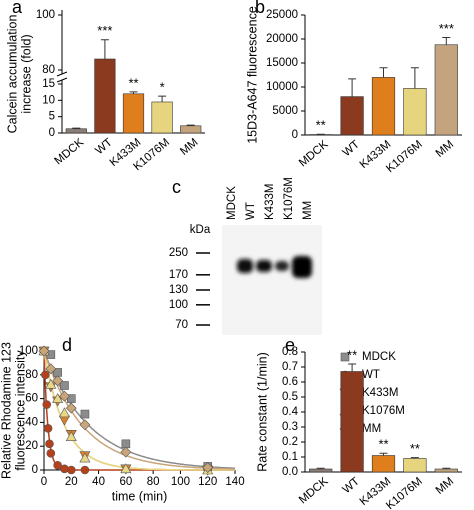 This screenshot has width=474, height=510. Describe the element at coordinates (6, 410) in the screenshot. I see `y-axis-label: Relative Rhodamine 123` at that location.